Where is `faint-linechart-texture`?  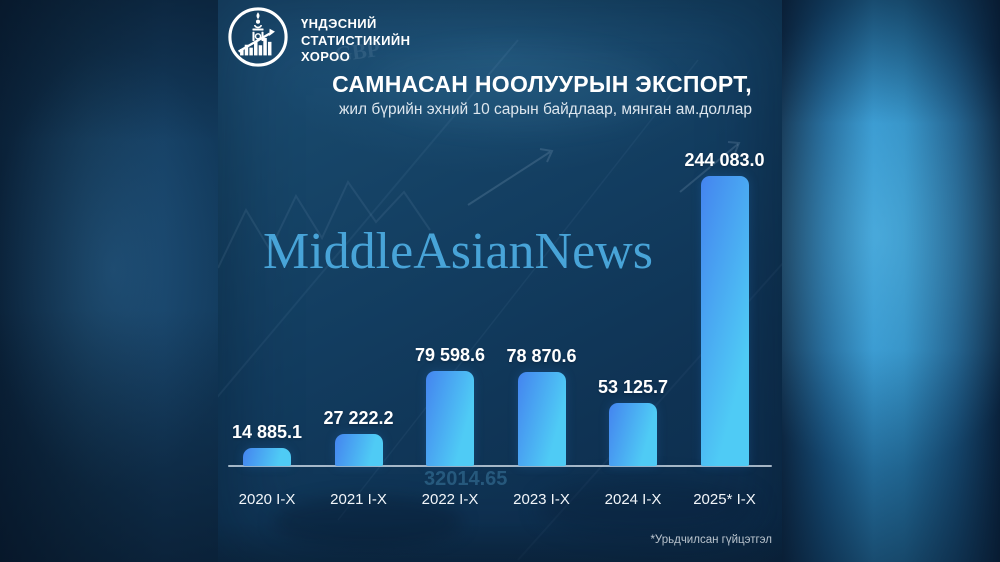 faint-linechart-texture is located at coordinates (324, 224).